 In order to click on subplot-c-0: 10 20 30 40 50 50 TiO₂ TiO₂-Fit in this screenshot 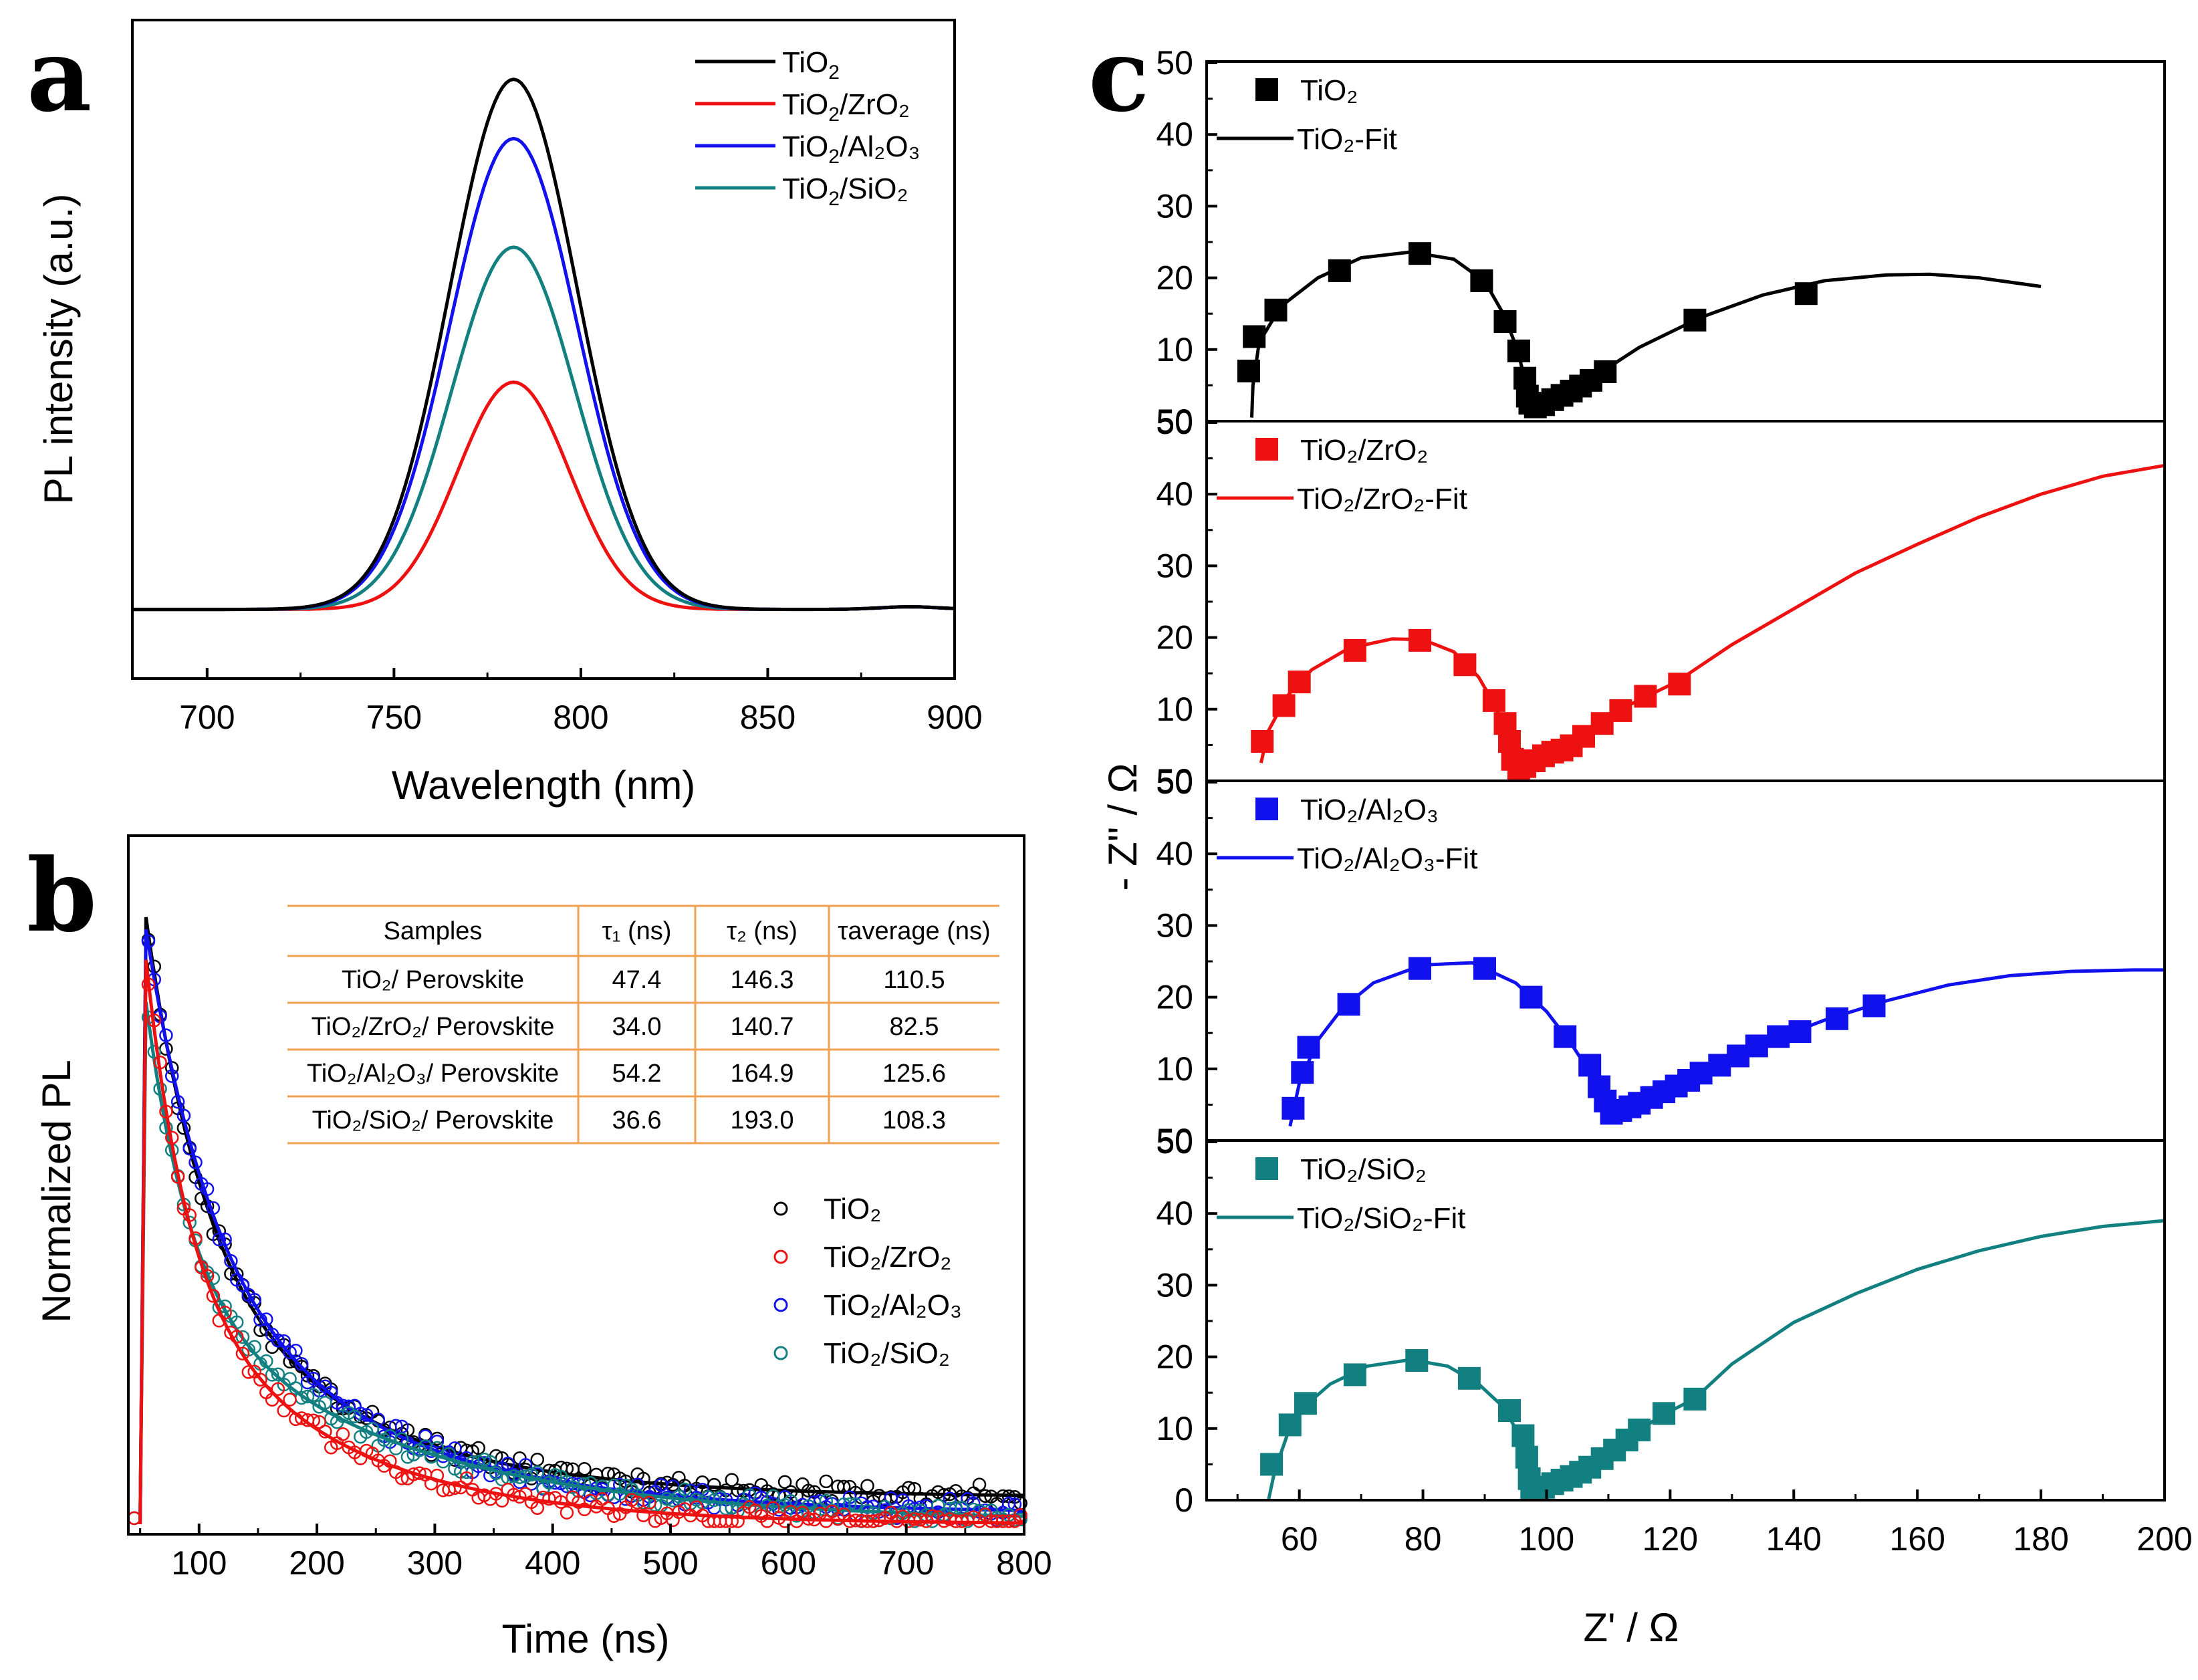, I will do `click(1661, 242)`.